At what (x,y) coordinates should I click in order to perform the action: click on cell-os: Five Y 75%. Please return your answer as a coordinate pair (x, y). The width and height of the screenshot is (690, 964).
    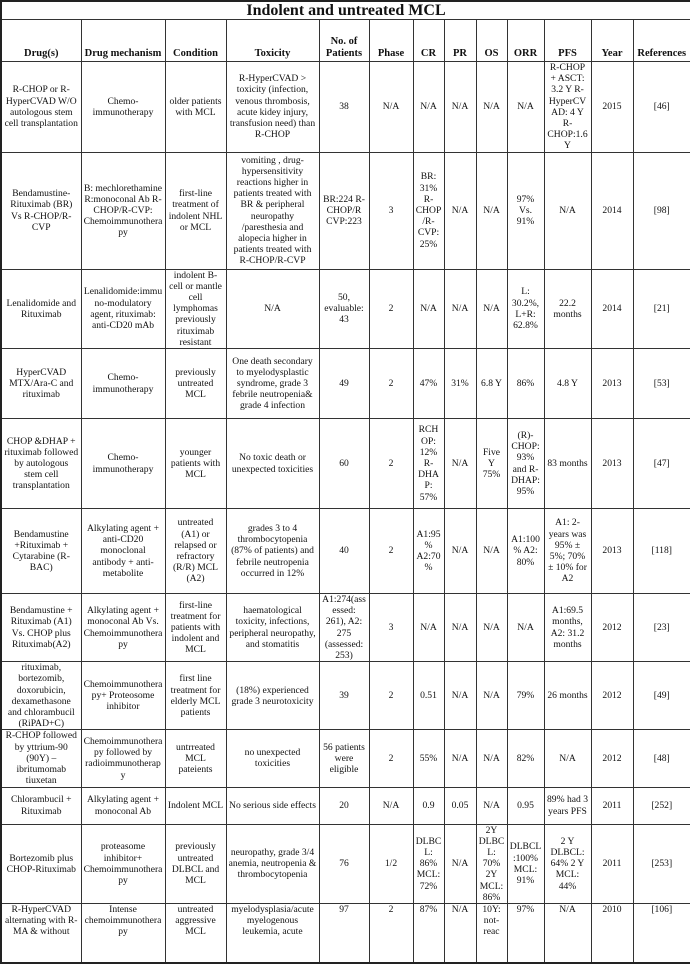
    Looking at the image, I should click on (491, 464).